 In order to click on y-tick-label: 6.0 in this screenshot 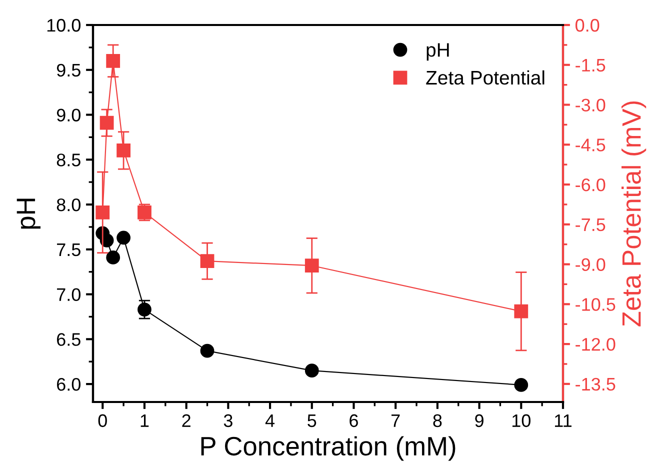, I will do `click(68, 384)`.